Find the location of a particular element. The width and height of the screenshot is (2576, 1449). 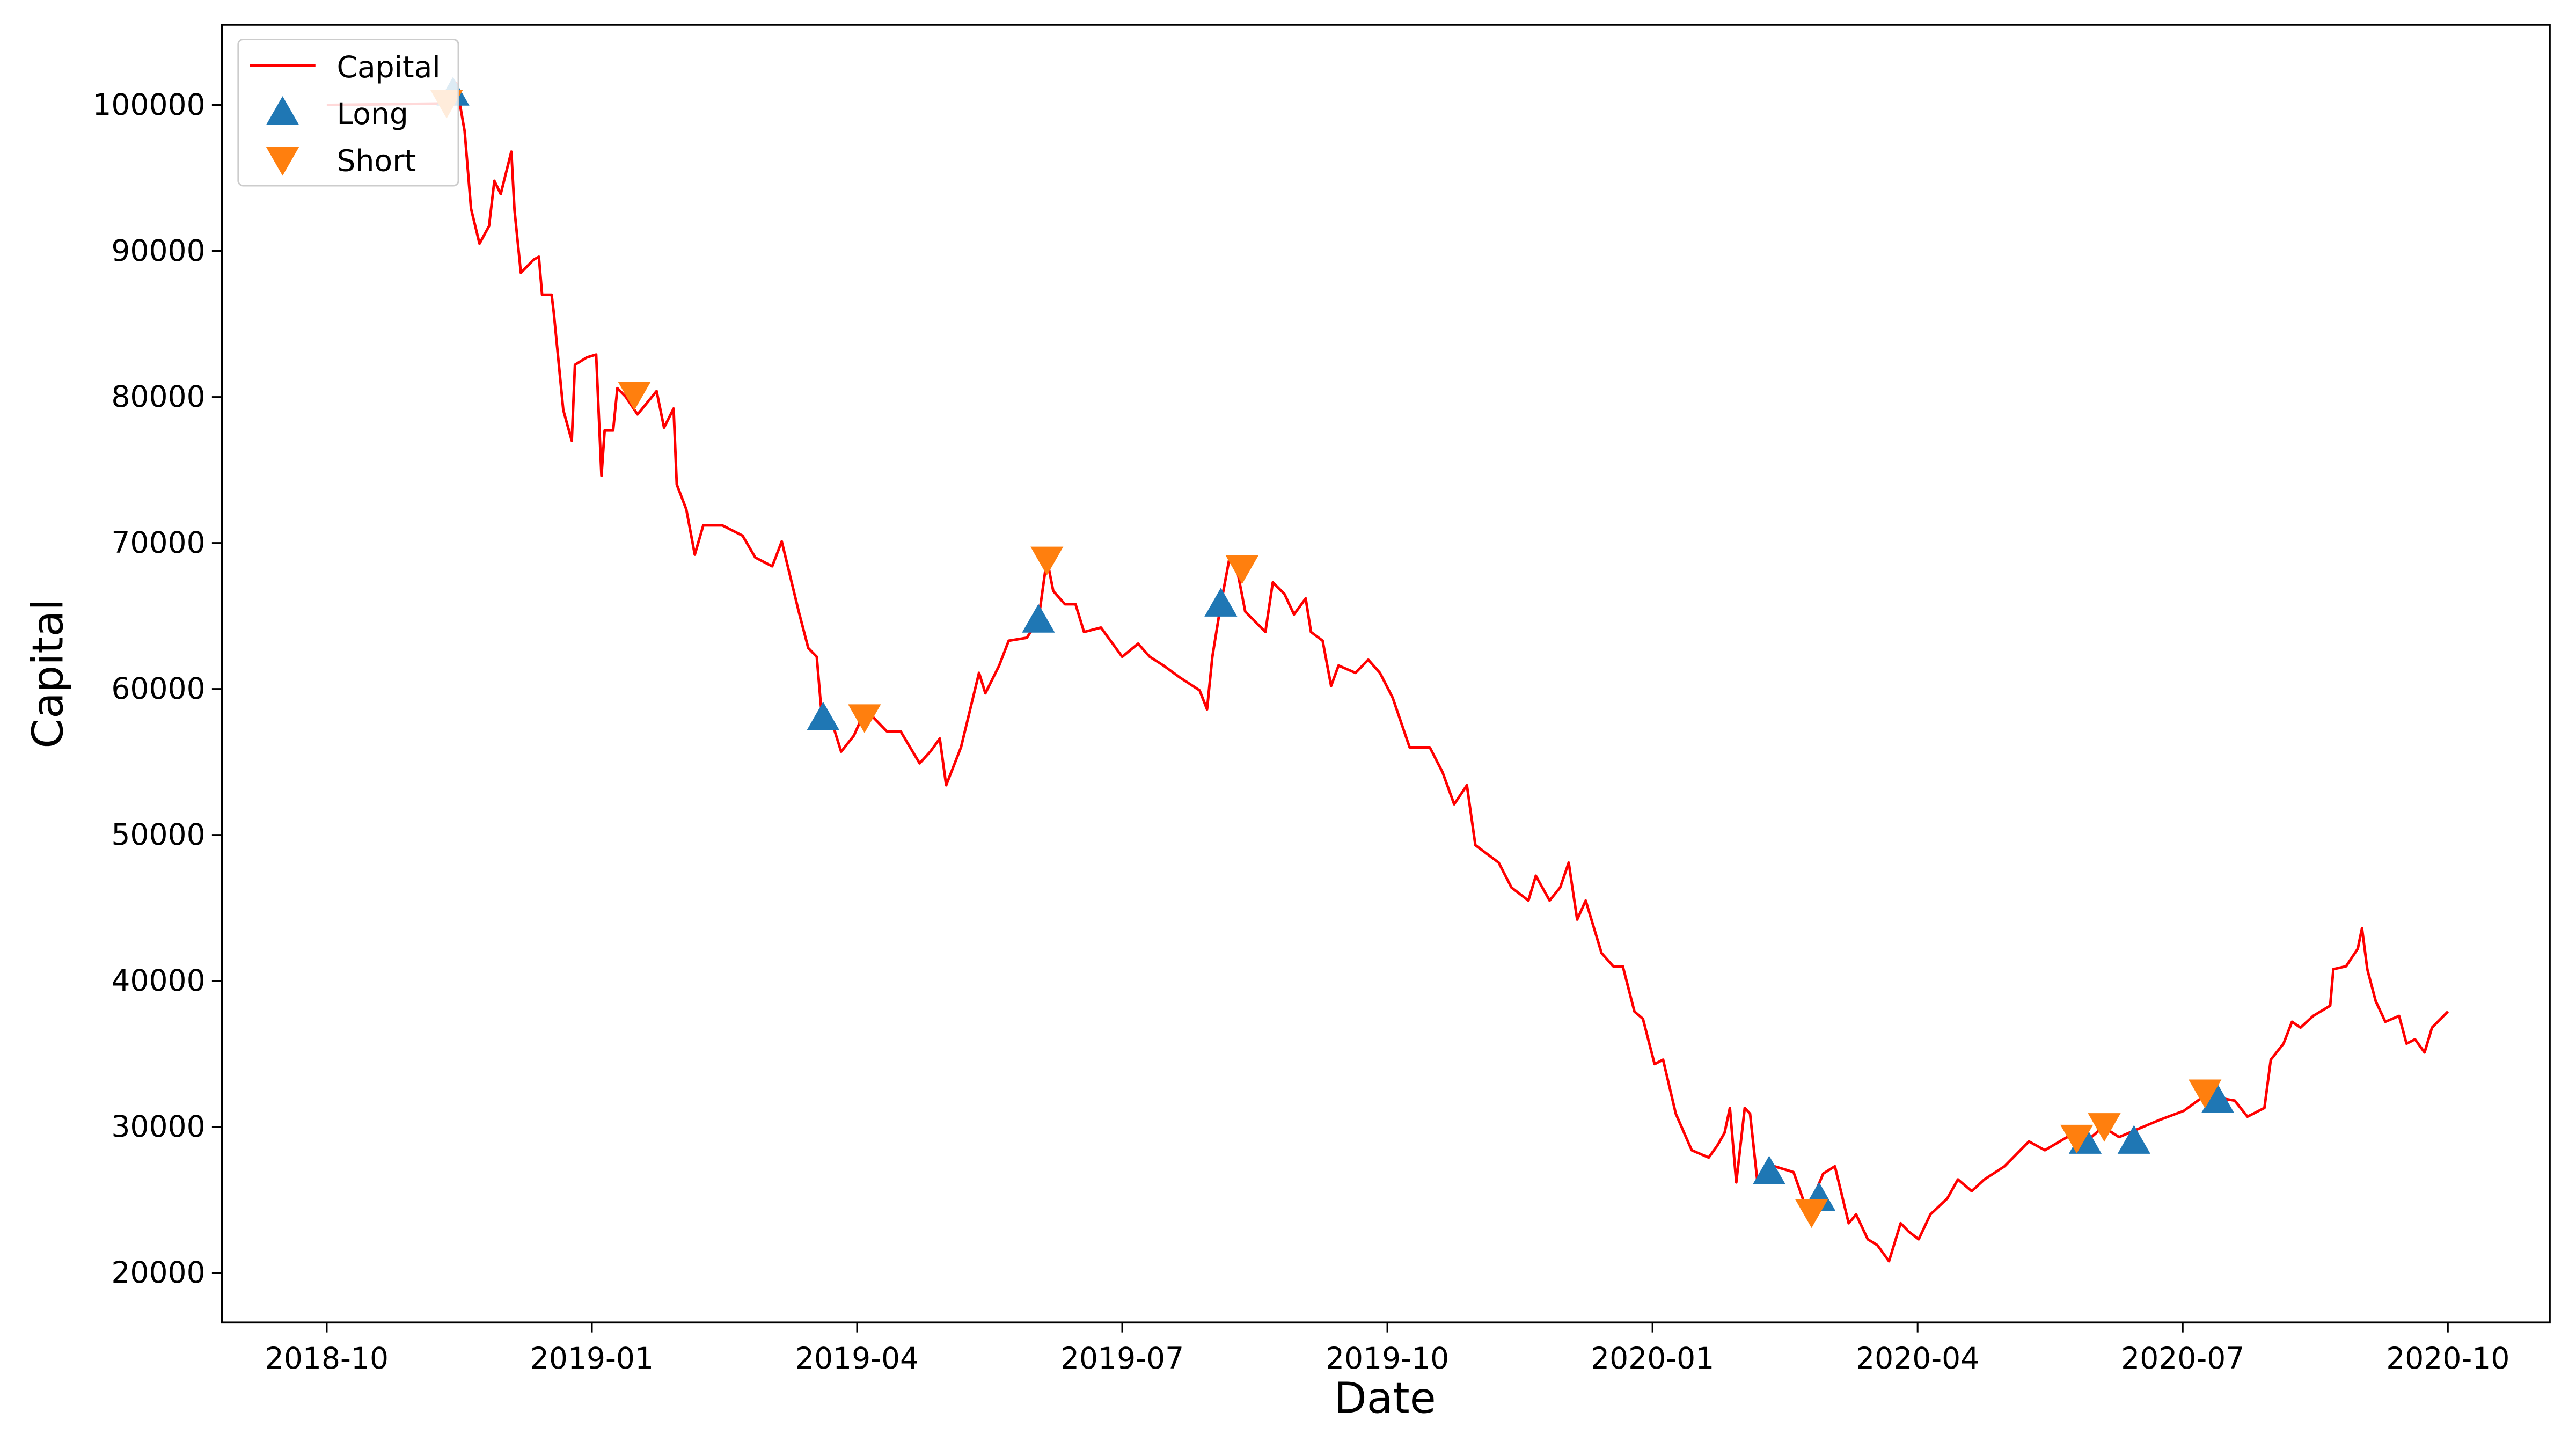

x-tick-label: 2020-07 is located at coordinates (2182, 1358).